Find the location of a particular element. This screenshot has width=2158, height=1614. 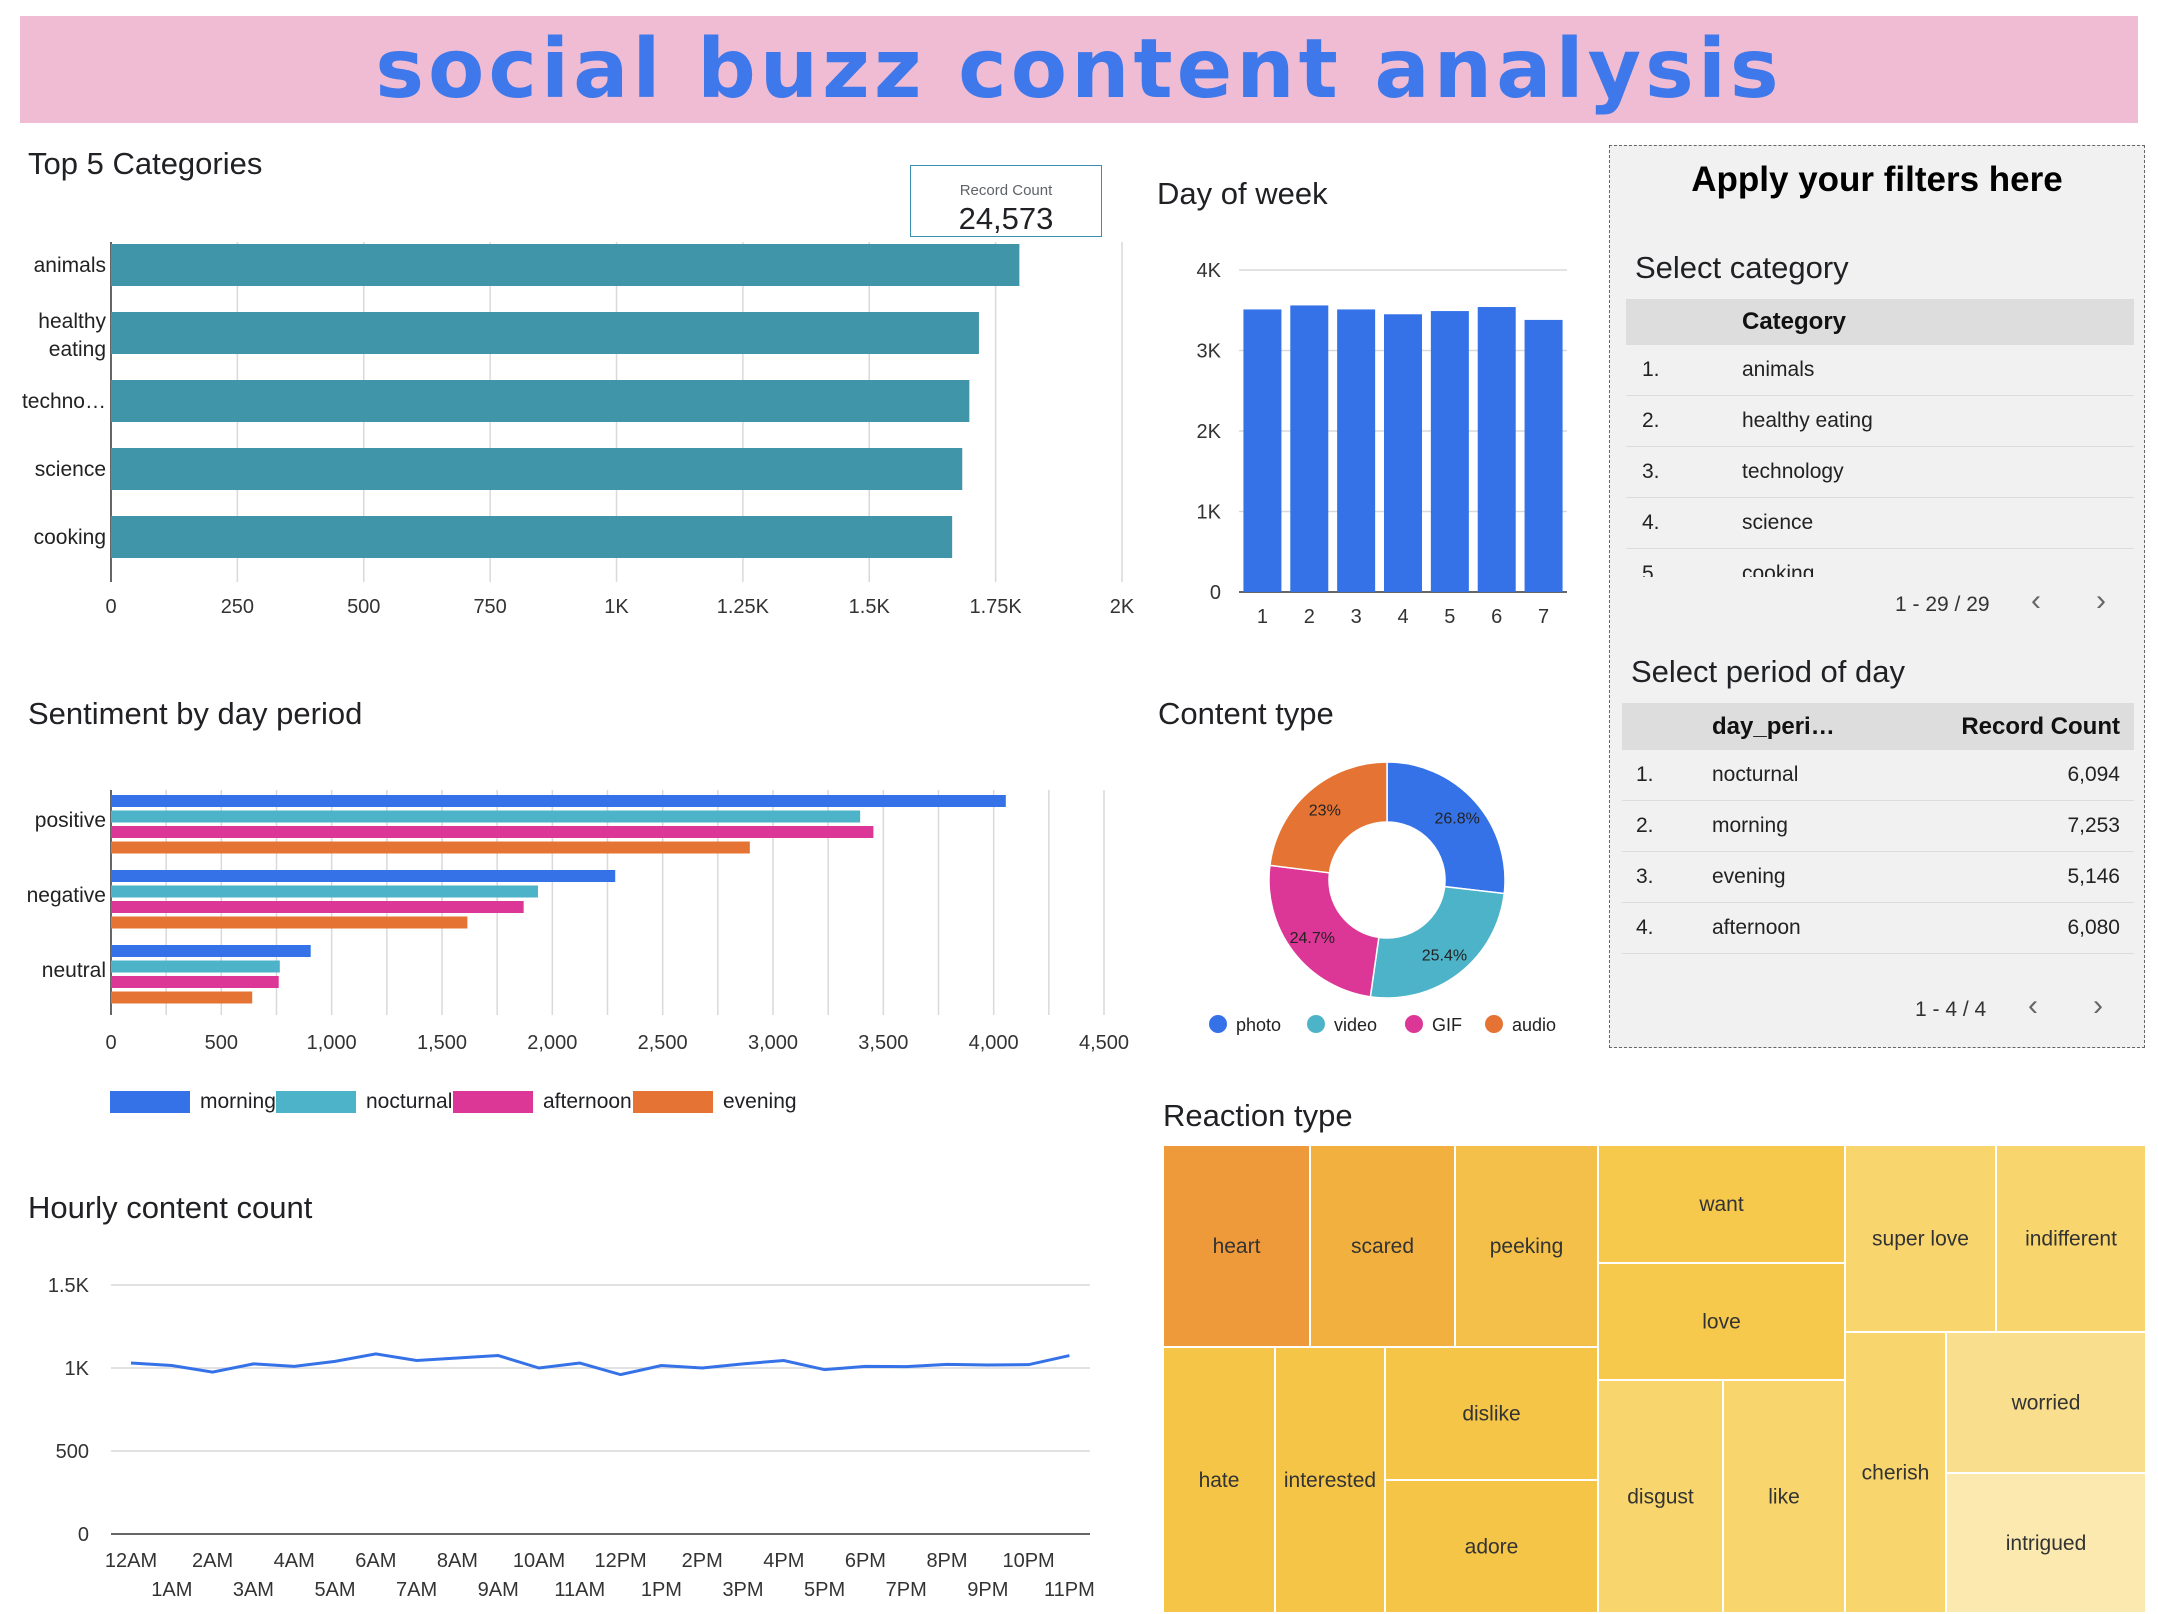

legend-label-photo: photo is located at coordinates (1258, 1025).